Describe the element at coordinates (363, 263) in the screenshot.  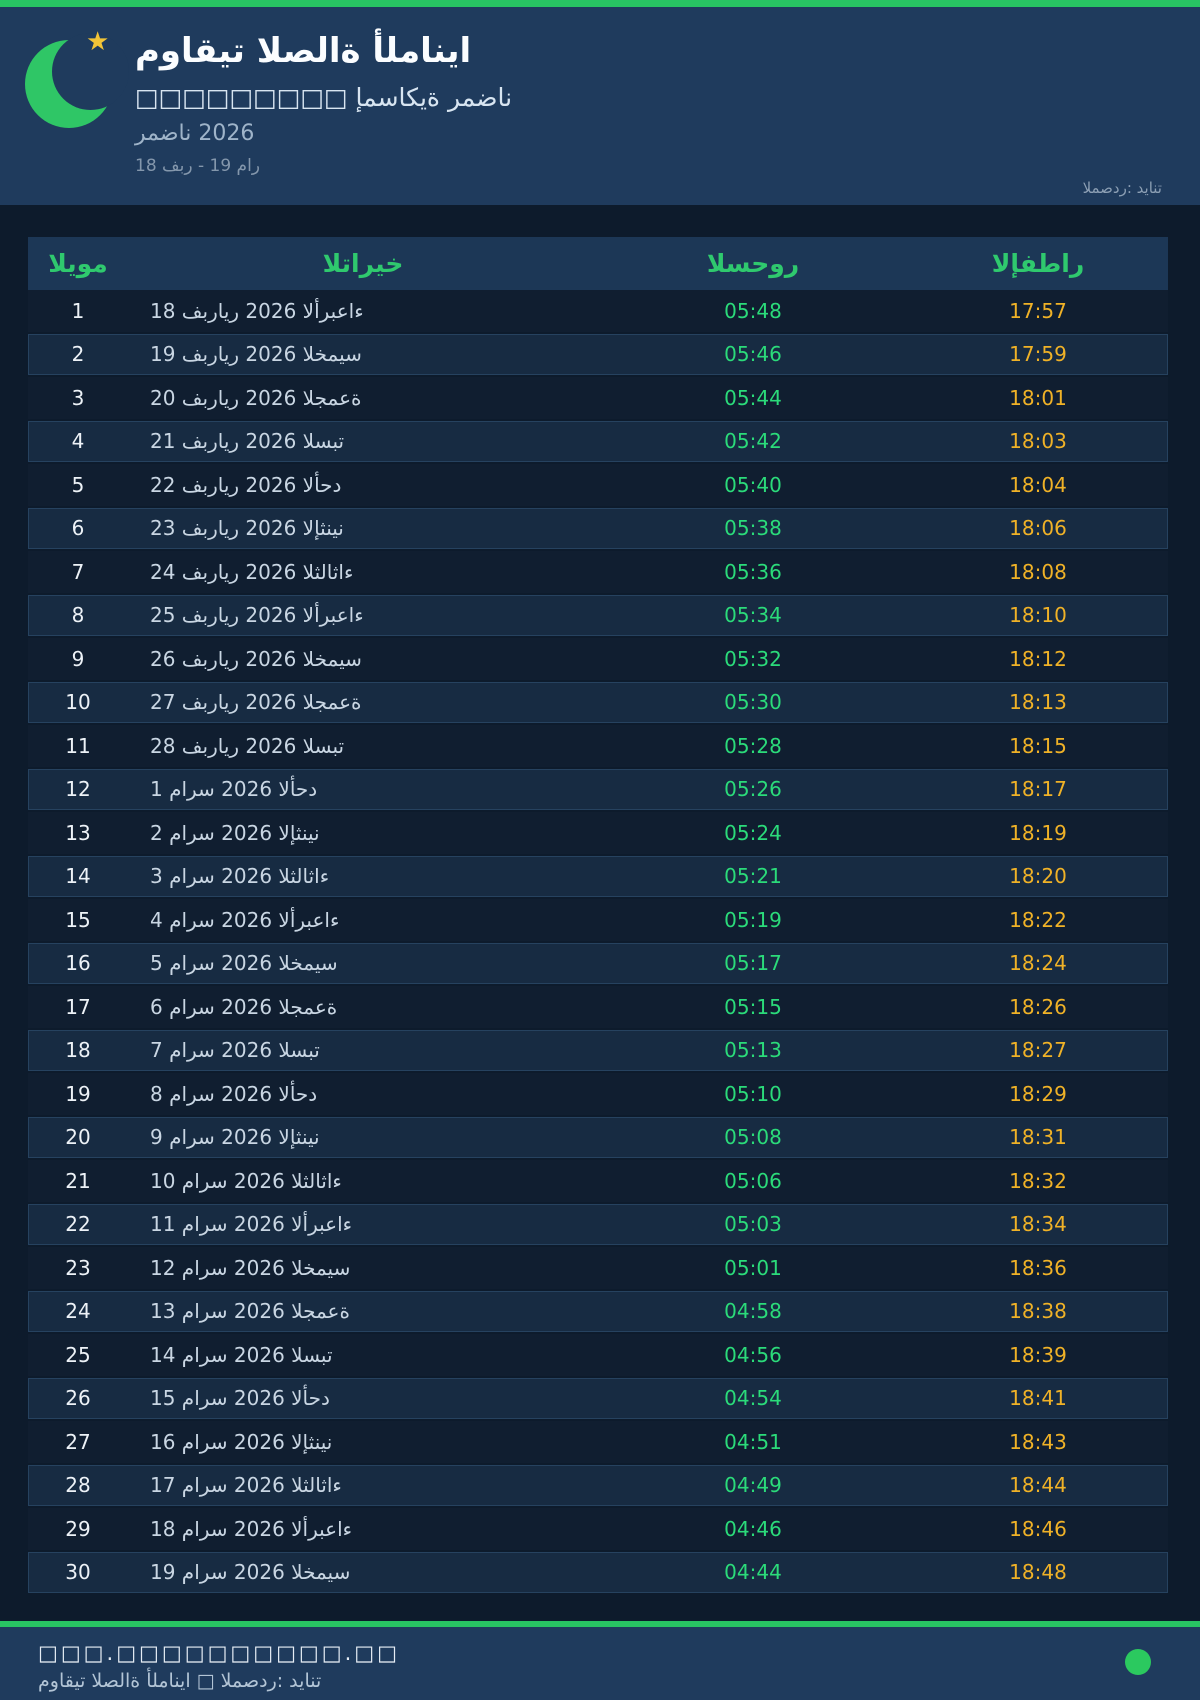
I see `column-header-date: التاريخ` at that location.